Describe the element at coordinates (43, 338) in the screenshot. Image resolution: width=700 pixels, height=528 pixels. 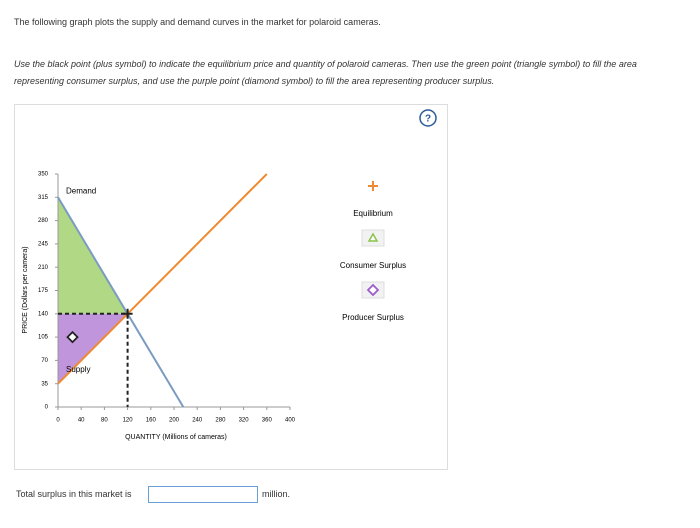
I see `y-tick-label: 105` at that location.